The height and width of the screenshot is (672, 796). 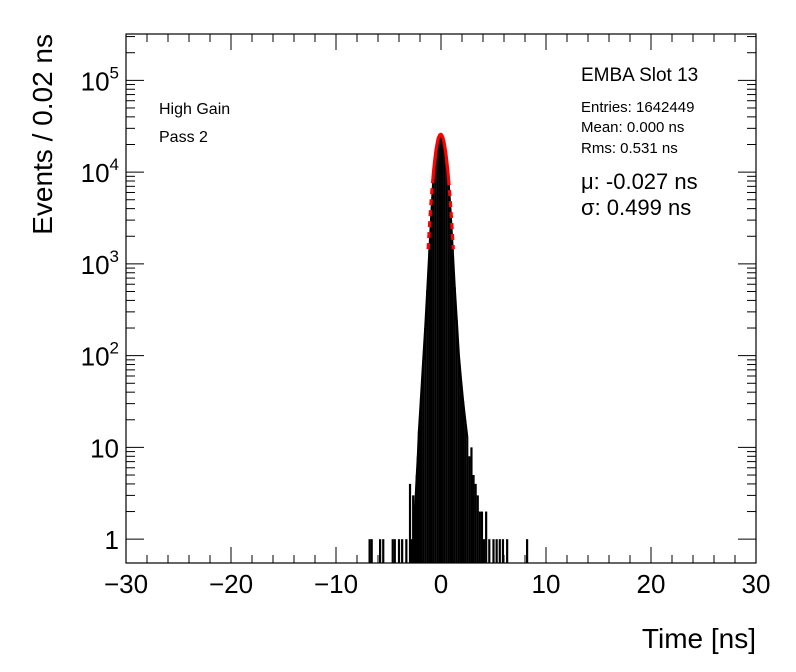 I want to click on histogram-series, so click(x=448, y=348).